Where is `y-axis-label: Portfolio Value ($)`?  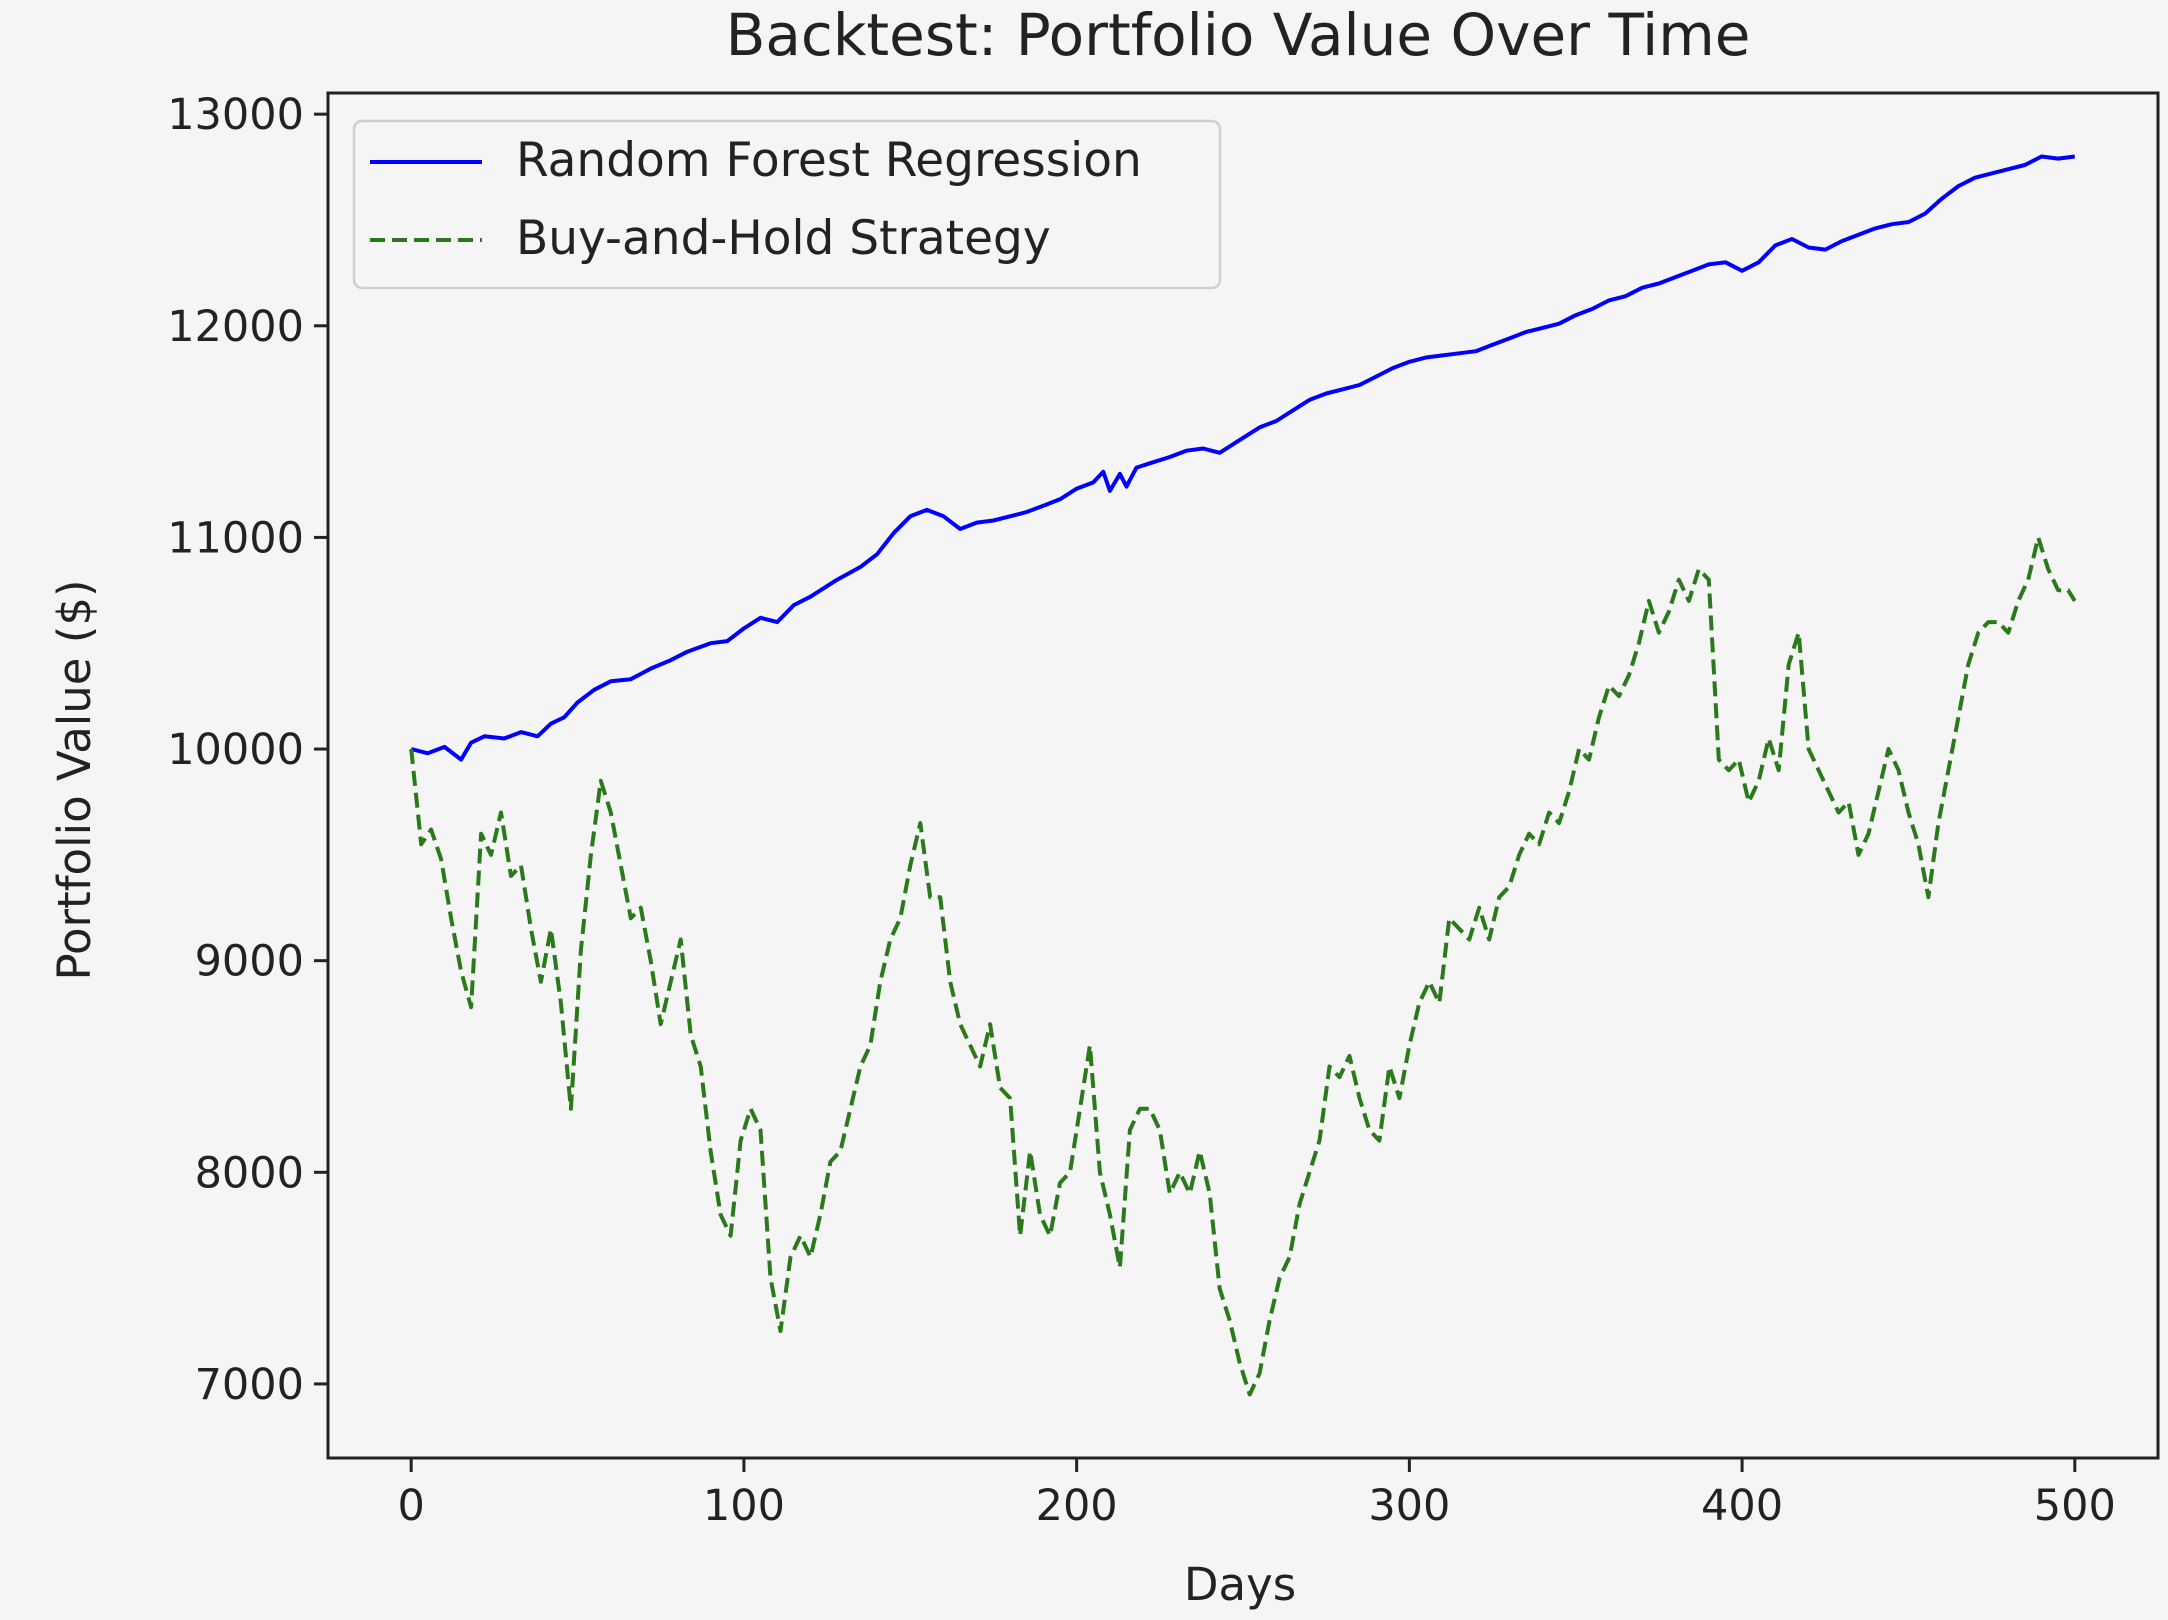 y-axis-label: Portfolio Value ($) is located at coordinates (74, 779).